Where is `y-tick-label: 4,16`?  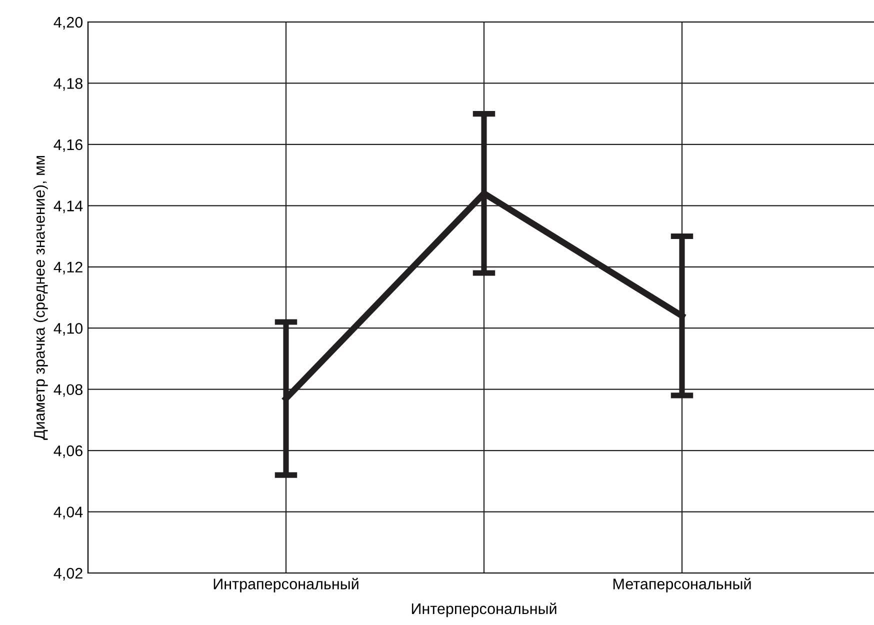
y-tick-label: 4,16 is located at coordinates (68, 145).